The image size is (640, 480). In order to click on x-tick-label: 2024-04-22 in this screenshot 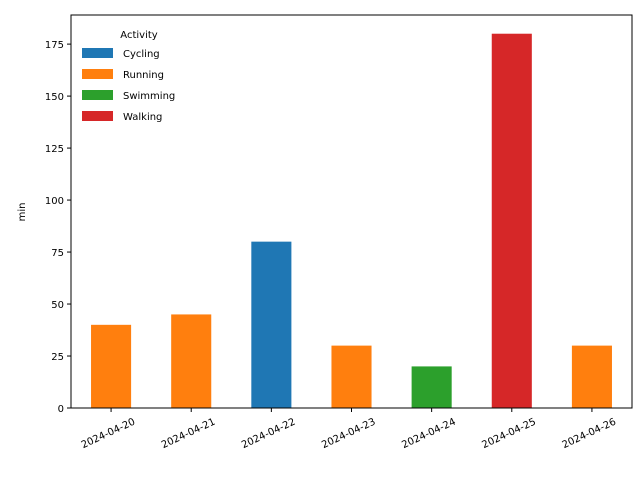, I will do `click(268, 434)`.